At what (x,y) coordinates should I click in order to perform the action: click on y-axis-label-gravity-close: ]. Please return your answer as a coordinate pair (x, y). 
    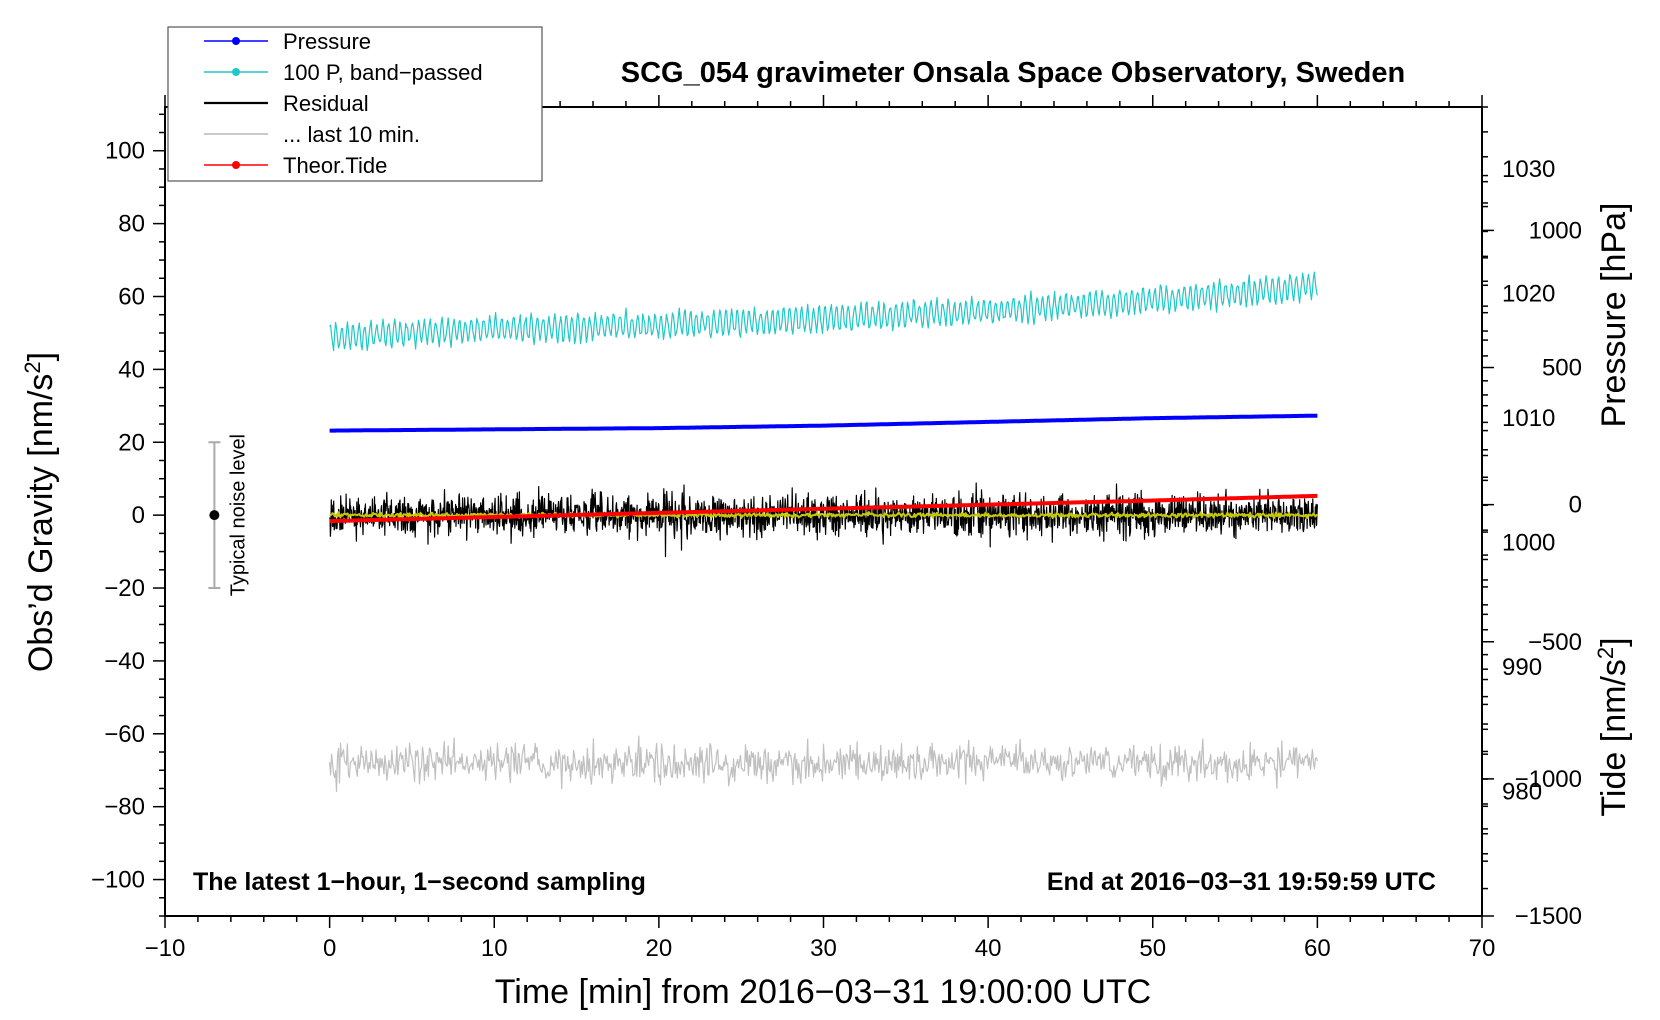
    Looking at the image, I should click on (41, 356).